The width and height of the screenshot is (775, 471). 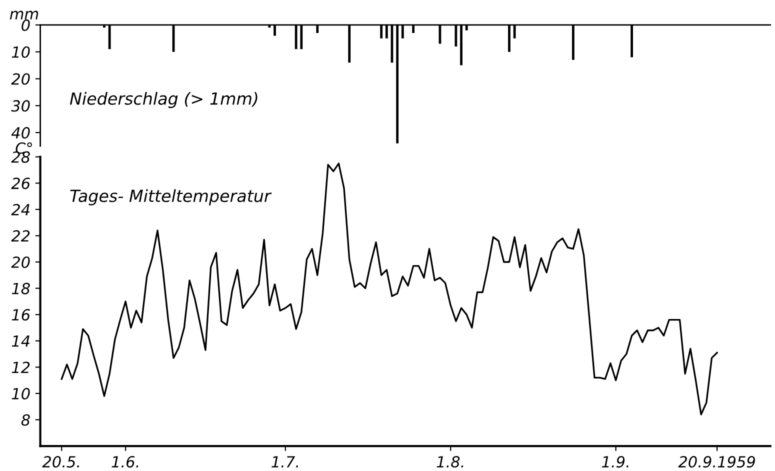 What do you see at coordinates (20, 133) in the screenshot?
I see `y-tick-label: 40` at bounding box center [20, 133].